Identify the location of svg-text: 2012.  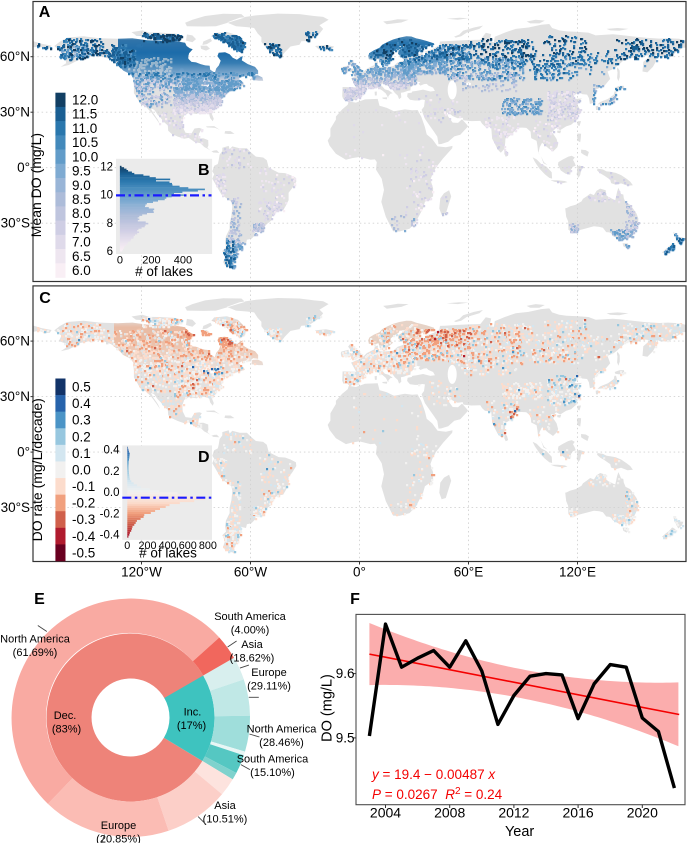
(513, 813).